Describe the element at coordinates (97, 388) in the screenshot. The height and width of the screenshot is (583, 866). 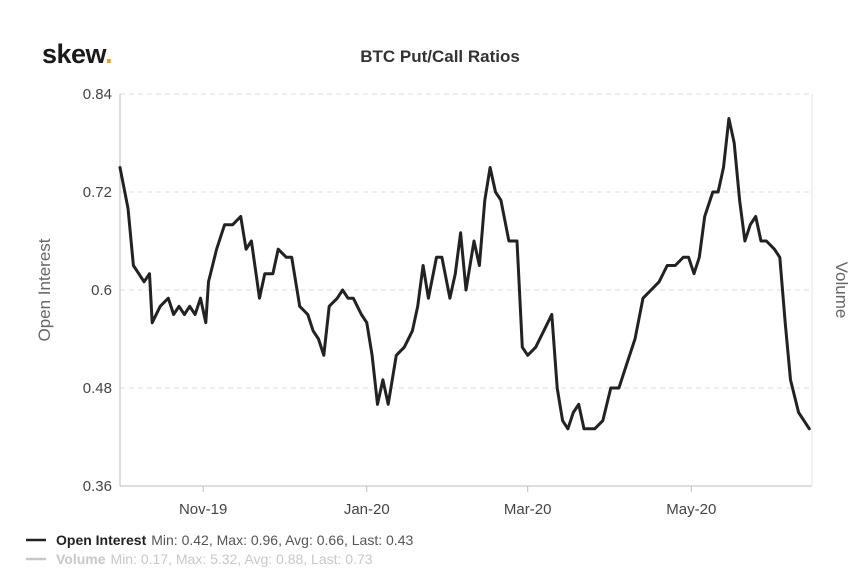
I see `y-tick-label: 0.48` at that location.